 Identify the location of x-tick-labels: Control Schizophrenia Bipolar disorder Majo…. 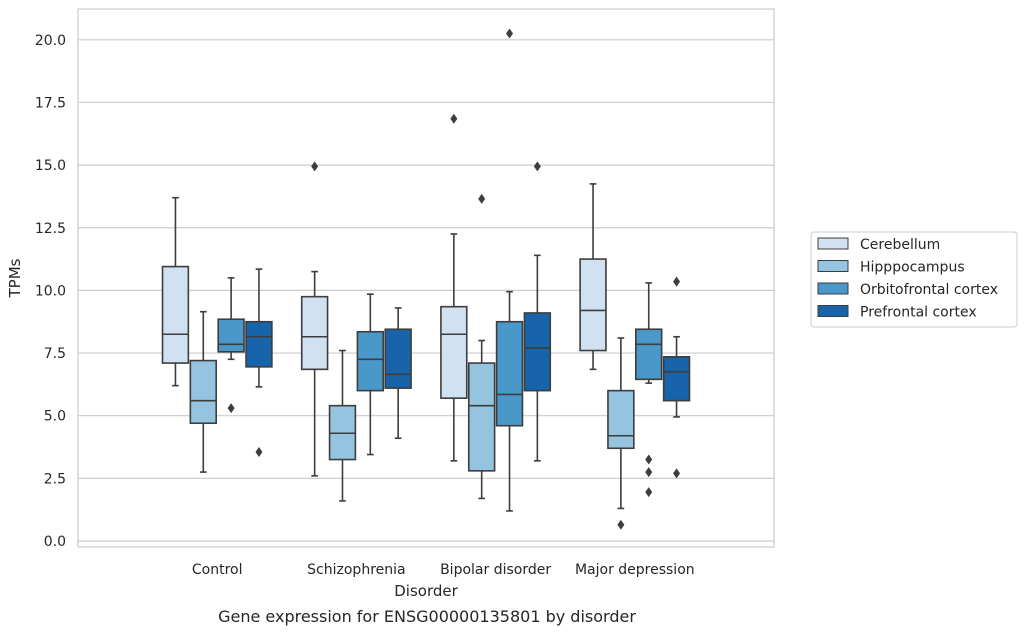
(443, 570).